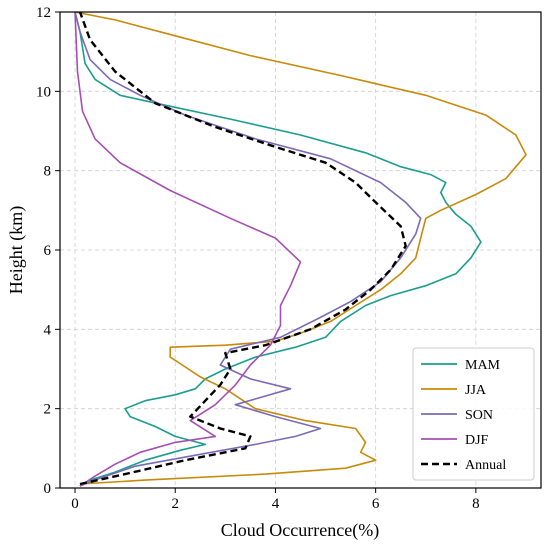  I want to click on legend-label-djf: DJF, so click(477, 440).